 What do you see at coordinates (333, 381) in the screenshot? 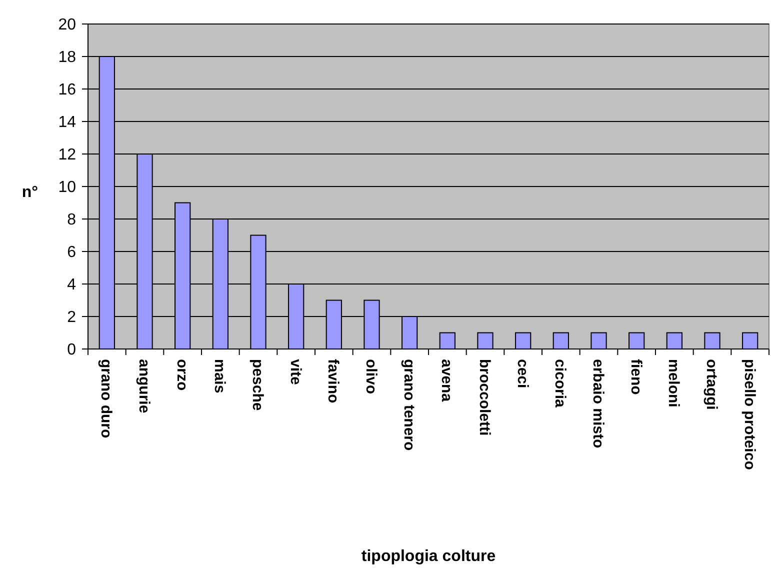
I see `x-tick-label: favino` at bounding box center [333, 381].